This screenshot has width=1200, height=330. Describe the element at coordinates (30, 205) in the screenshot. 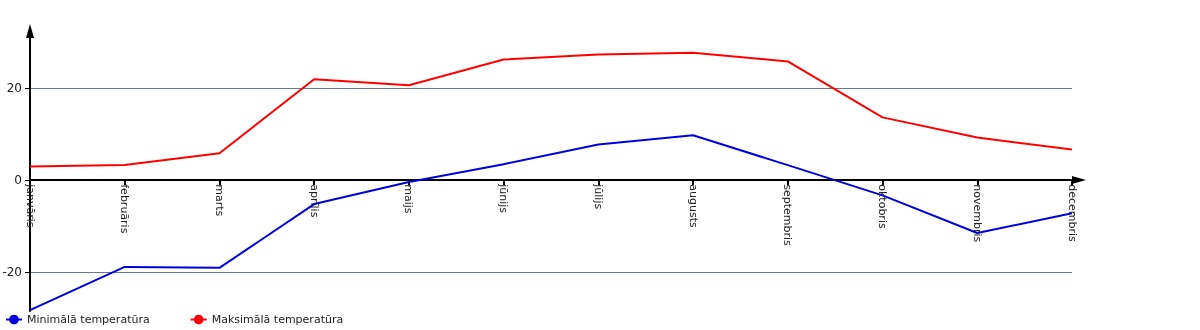

I see `x-tick-label: janvāris` at that location.